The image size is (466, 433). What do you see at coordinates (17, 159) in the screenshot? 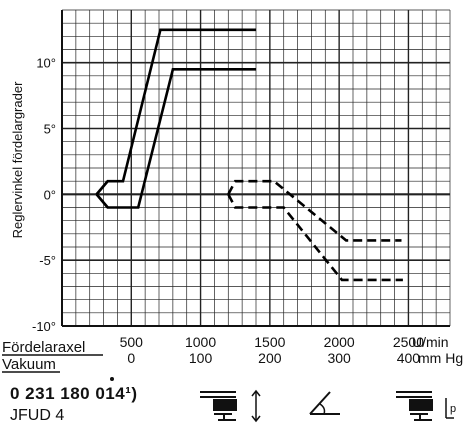
I see `y-axis-label: Reglervinkel fördelargrader` at bounding box center [17, 159].